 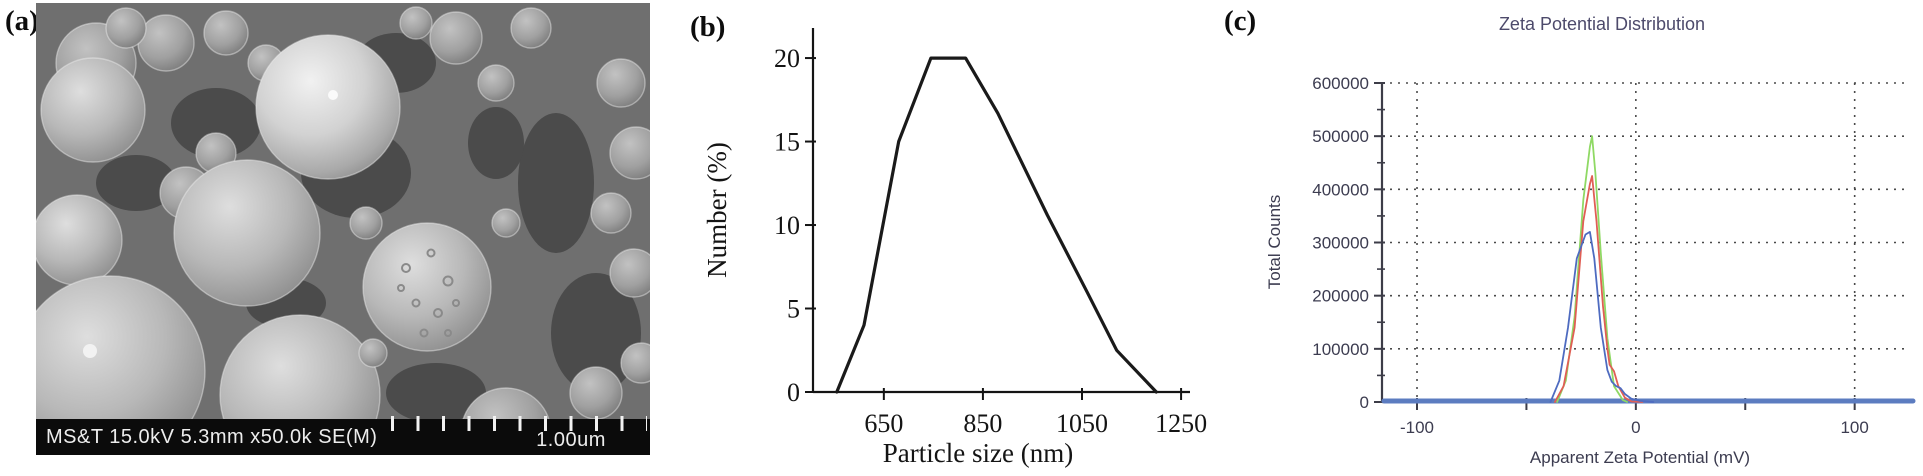 I want to click on record-blue, so click(x=1602, y=316).